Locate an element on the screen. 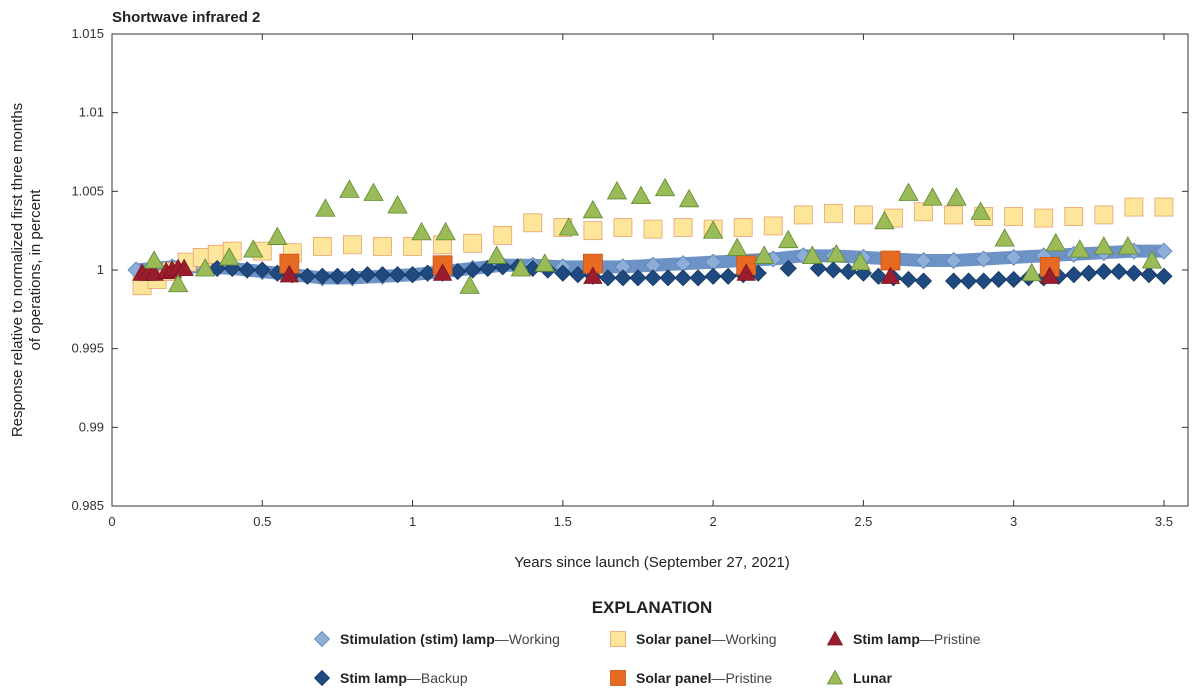 The height and width of the screenshot is (700, 1195). legend-item-lunar: Lunar is located at coordinates (859, 677).